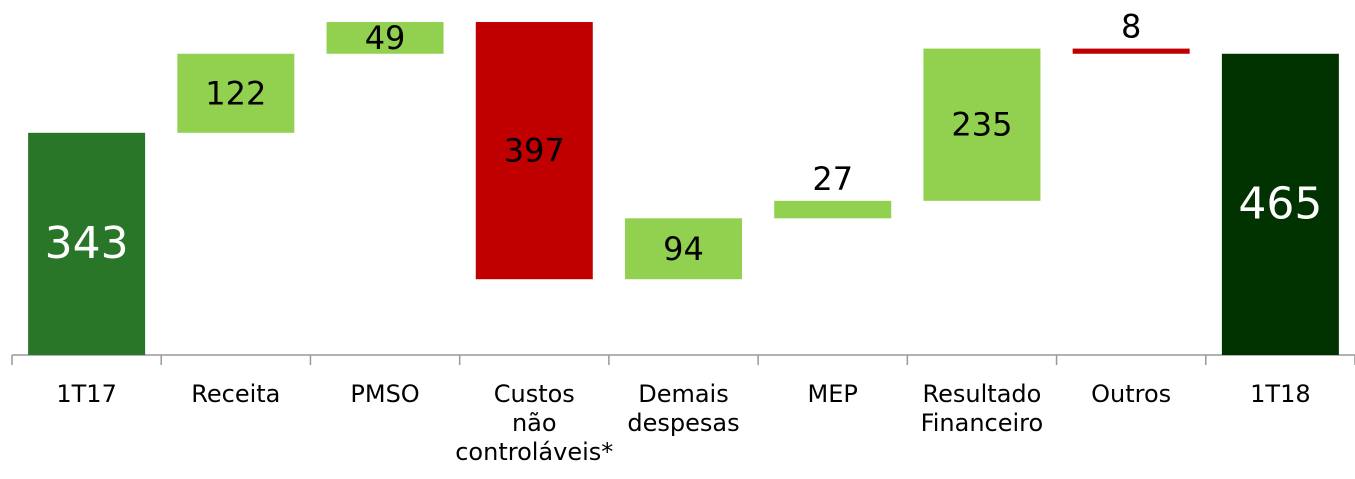 The width and height of the screenshot is (1355, 479). I want to click on value-label: 343, so click(87, 243).